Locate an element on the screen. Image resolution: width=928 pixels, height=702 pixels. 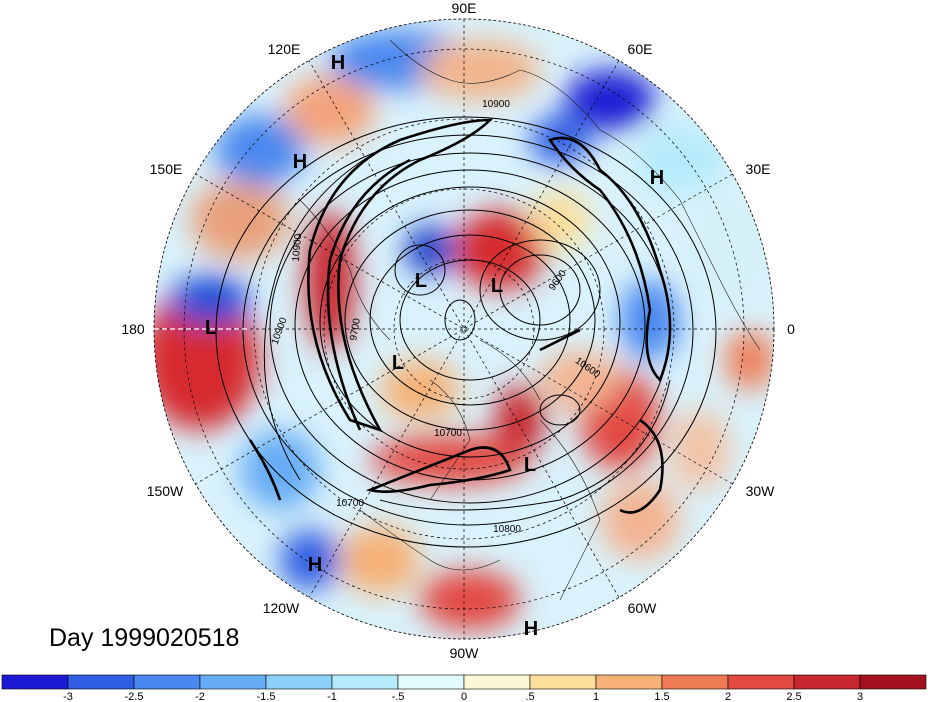
lon-label-60w: 60W is located at coordinates (643, 608).